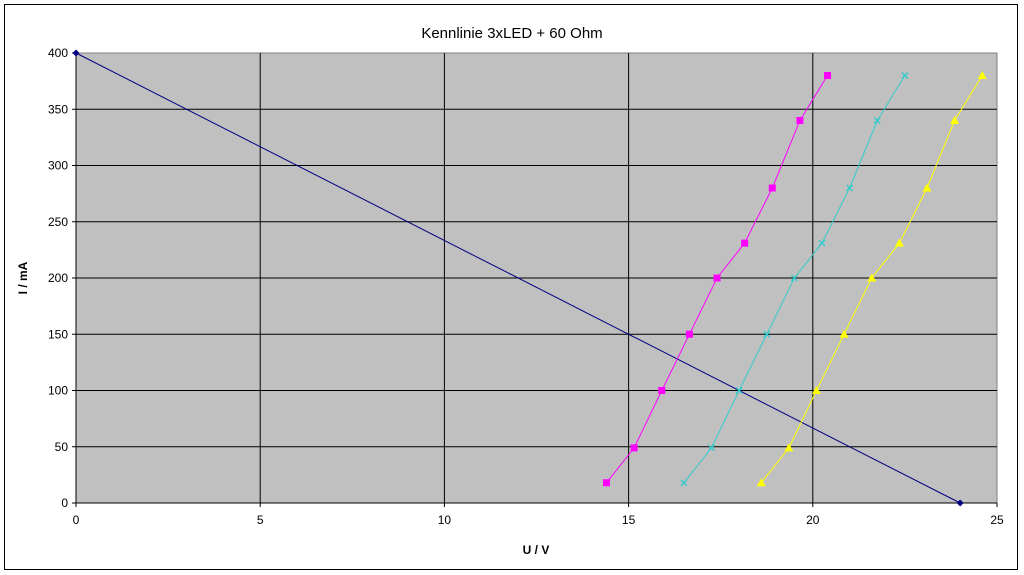  I want to click on x-tick-label: 20, so click(813, 520).